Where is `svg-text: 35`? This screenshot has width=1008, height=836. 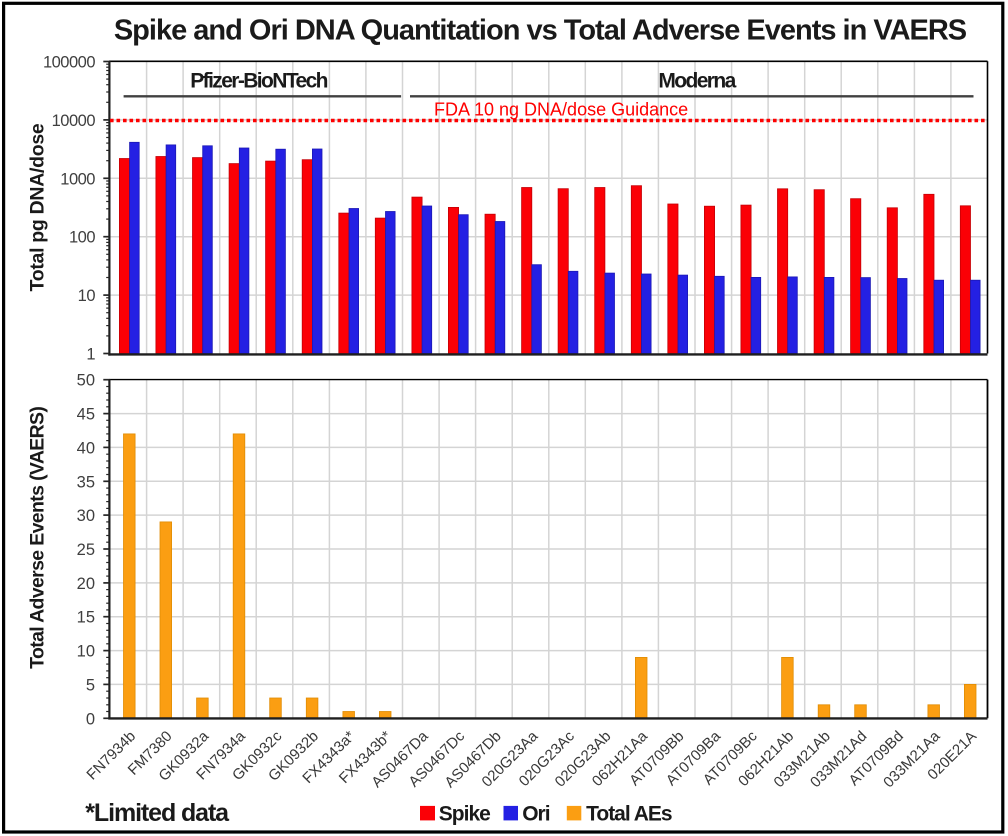
svg-text: 35 is located at coordinates (86, 482).